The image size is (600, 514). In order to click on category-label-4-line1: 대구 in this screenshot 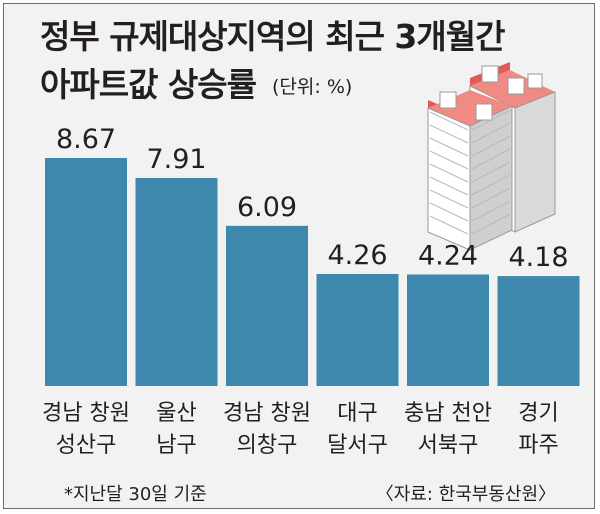, I will do `click(357, 413)`.